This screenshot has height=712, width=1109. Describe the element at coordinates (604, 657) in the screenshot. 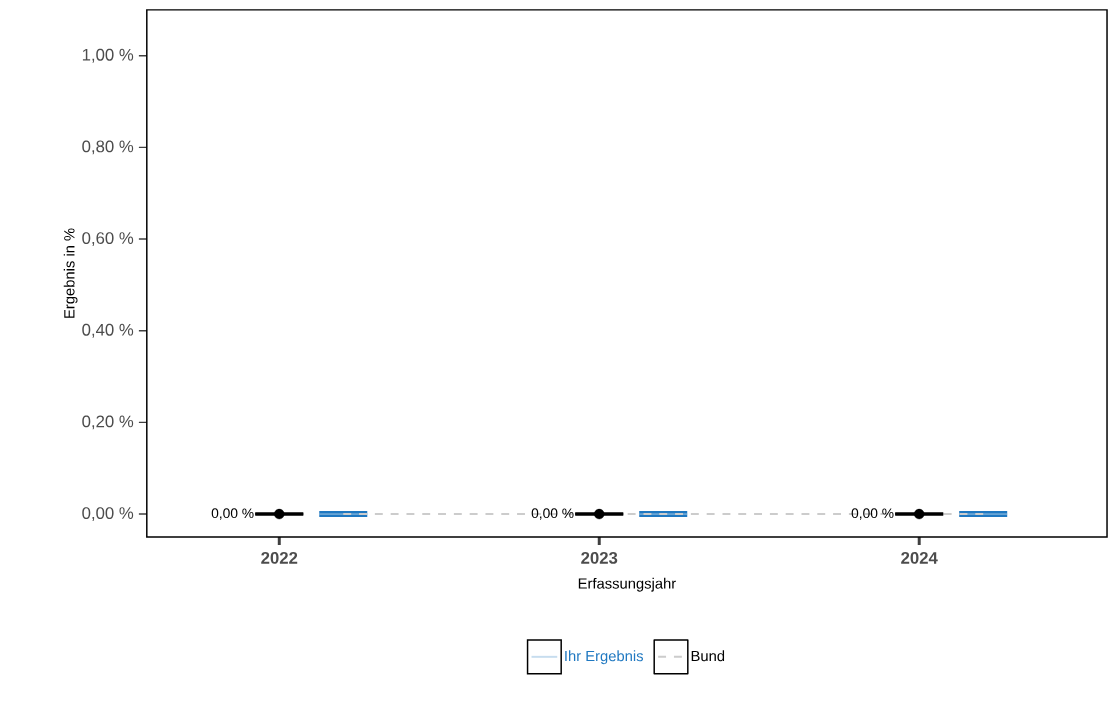

I see `text: Ihr Ergebnis` at that location.